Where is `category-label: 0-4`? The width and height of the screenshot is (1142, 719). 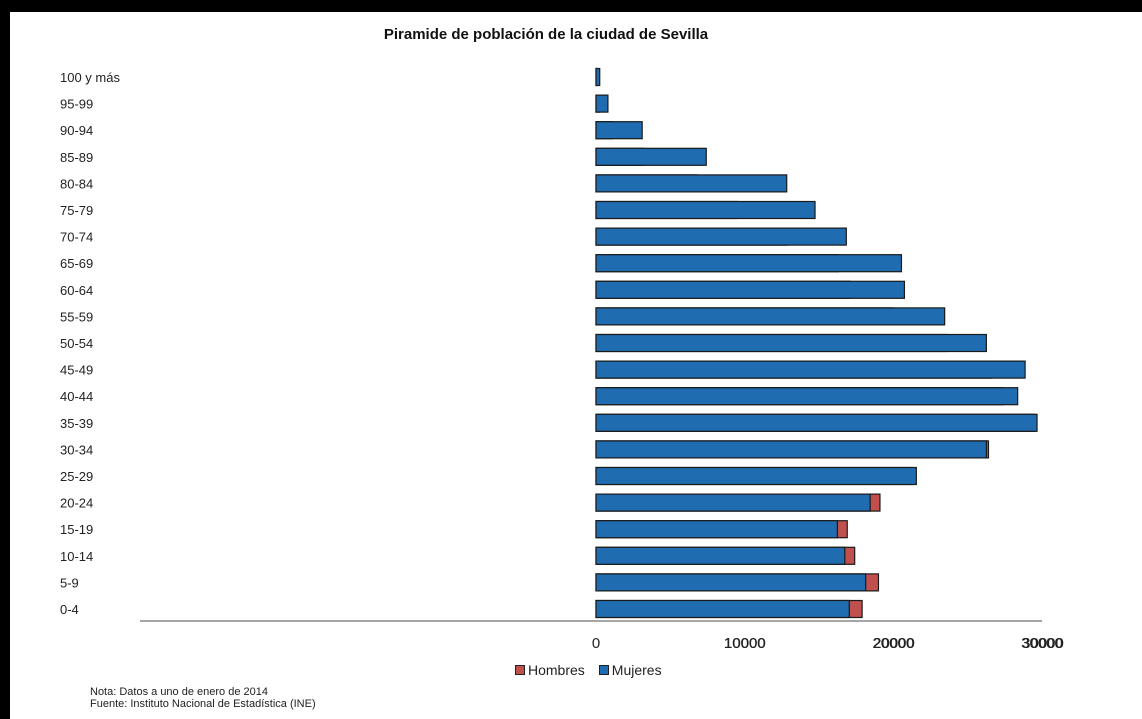
category-label: 0-4 is located at coordinates (69, 609).